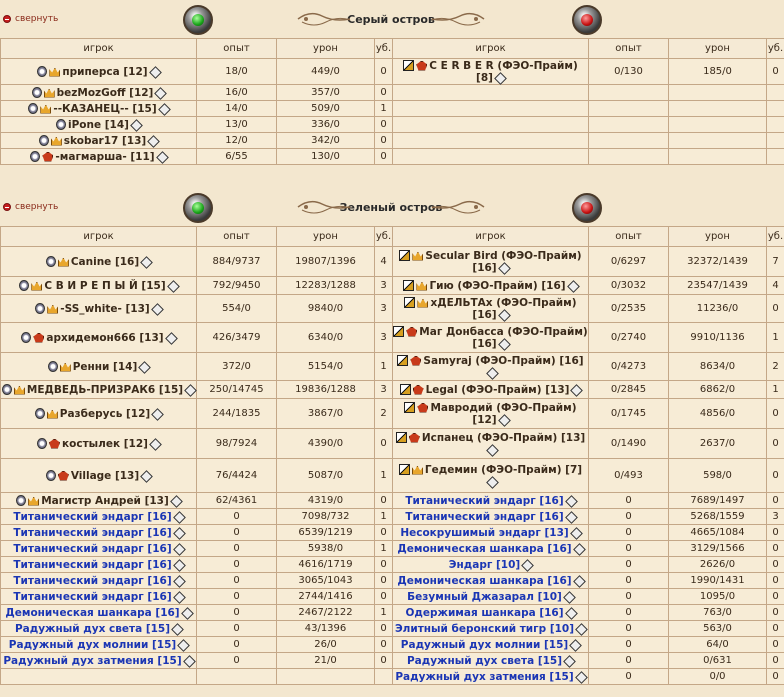  I want to click on player-name-text: Secular Bird (ФЭО-Прайм) [16], so click(503, 261).